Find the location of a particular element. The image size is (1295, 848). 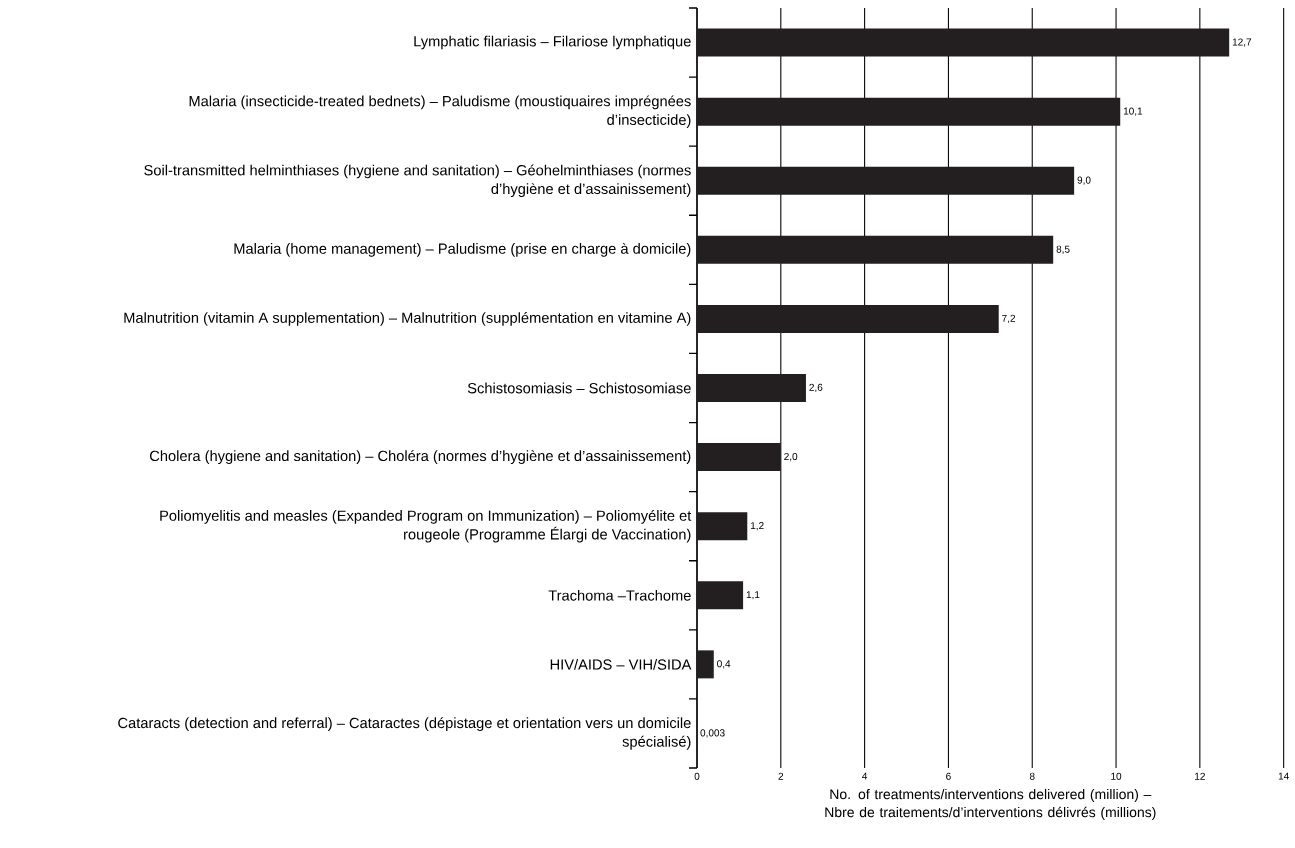

y-tick-label: Malaria (home management) – Paludisme (prise en charge à domicile) is located at coordinates (462, 249).